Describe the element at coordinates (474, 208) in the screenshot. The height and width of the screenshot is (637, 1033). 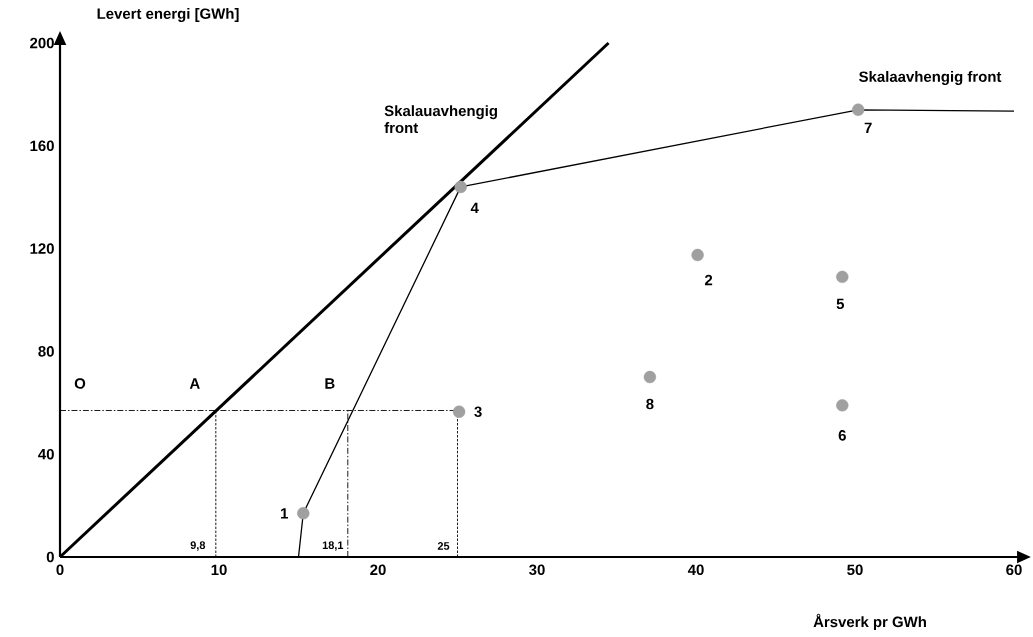
I see `annotation: 4` at that location.